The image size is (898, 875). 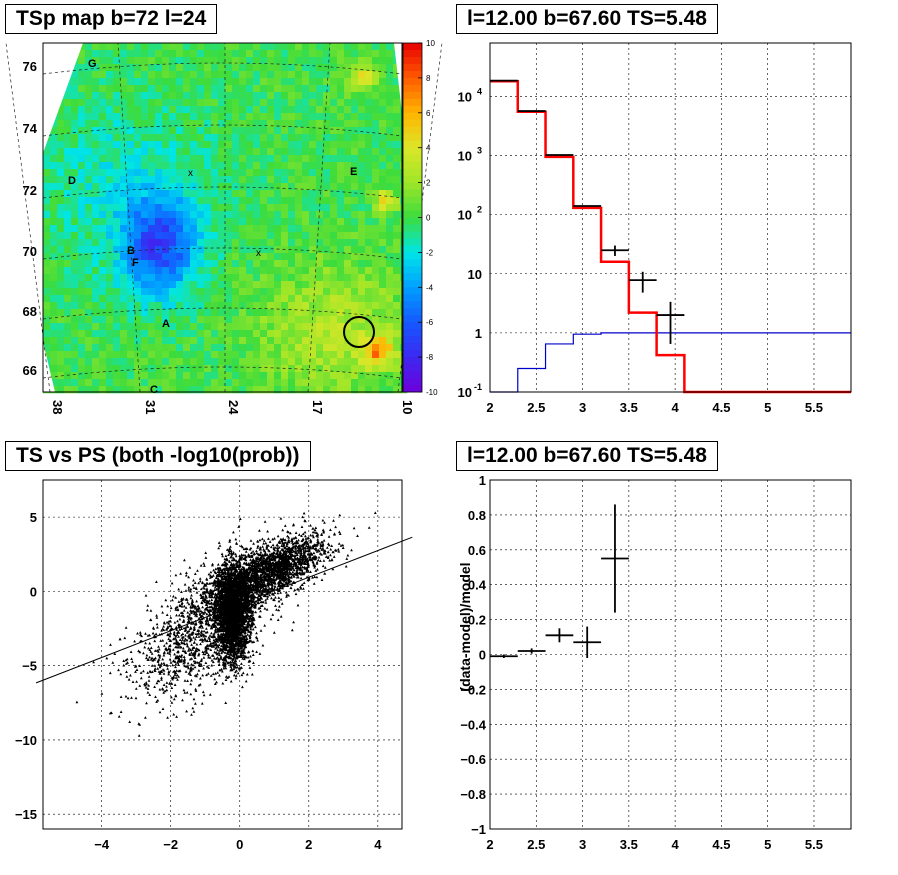 What do you see at coordinates (224, 610) in the screenshot?
I see `scatter-fit-line` at bounding box center [224, 610].